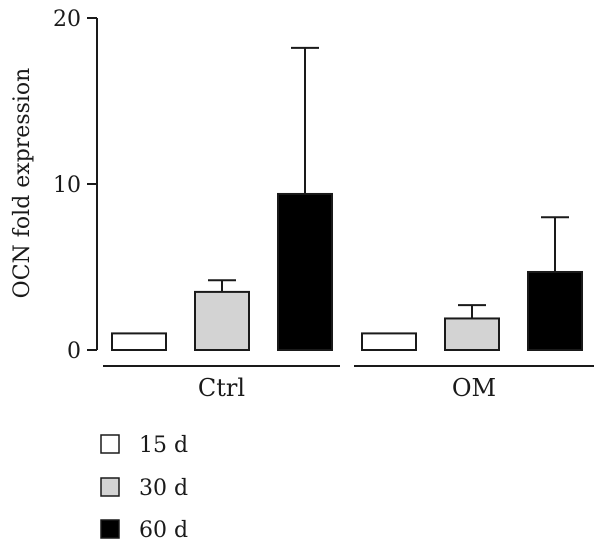 This screenshot has height=546, width=600. I want to click on legend: 15 d 30 d 60 d, so click(144, 488).